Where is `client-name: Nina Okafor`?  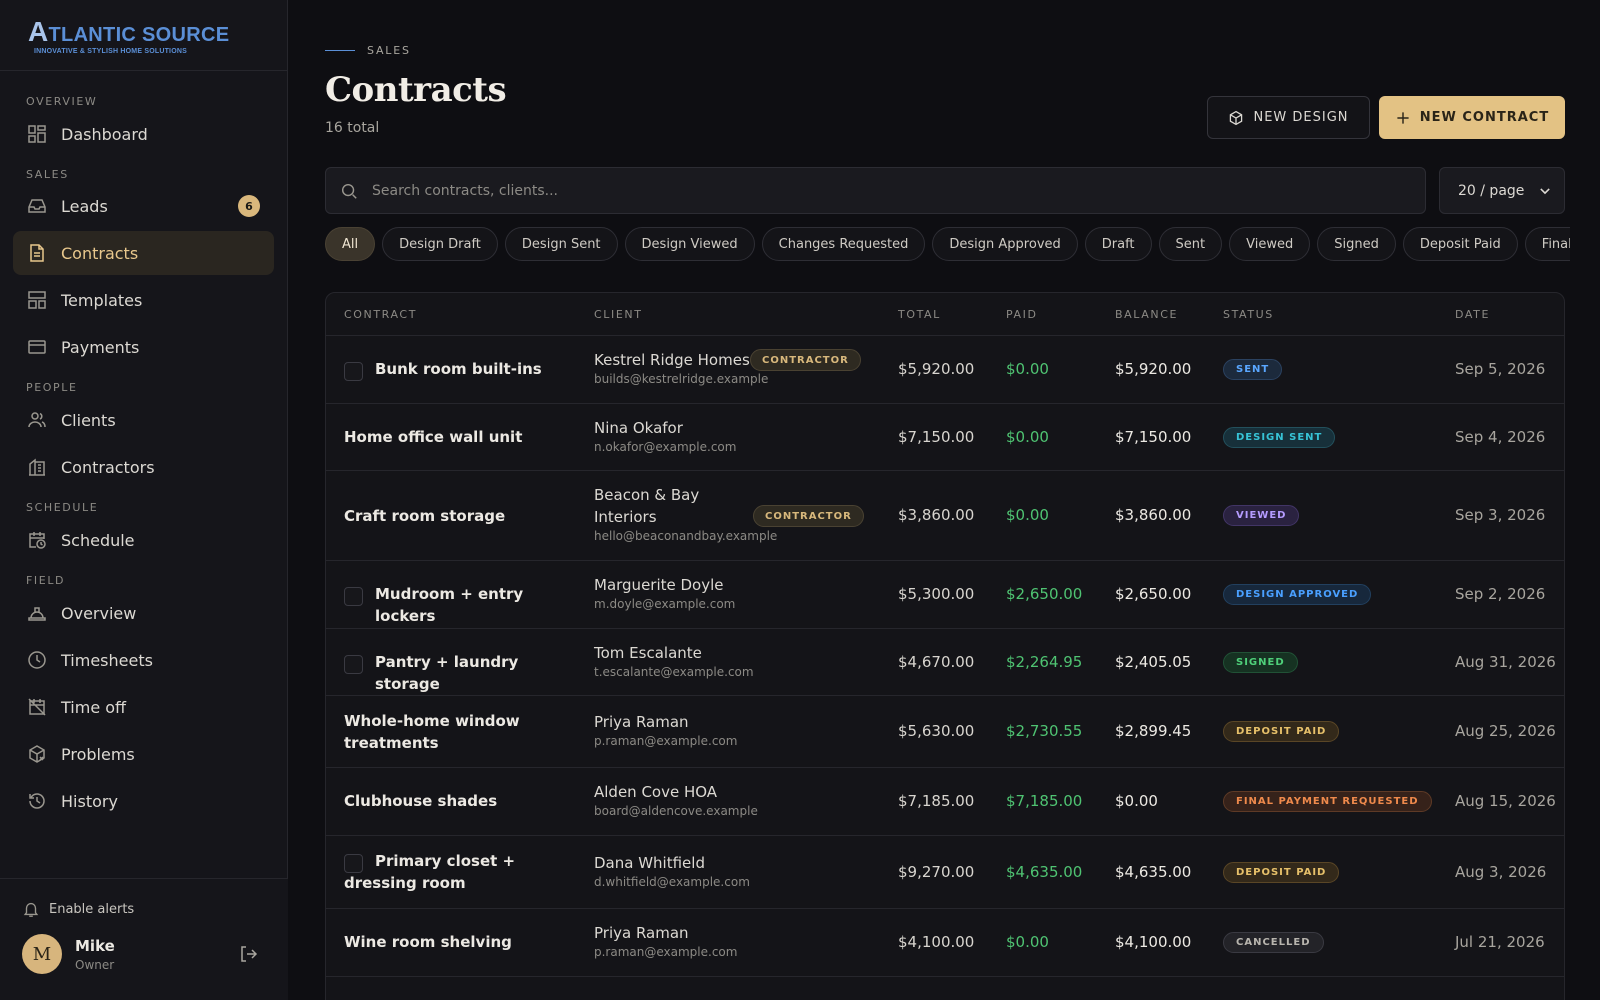 client-name: Nina Okafor is located at coordinates (638, 428).